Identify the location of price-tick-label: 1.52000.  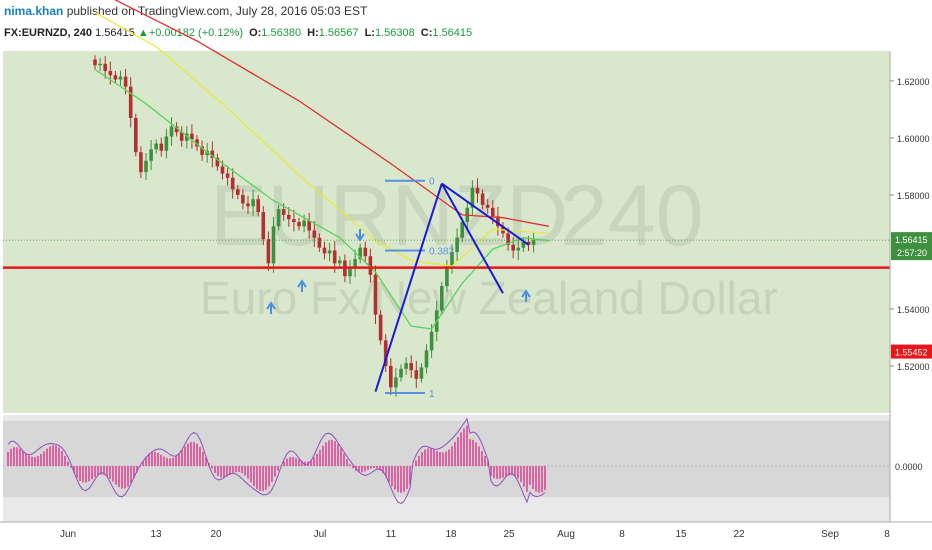
(913, 367).